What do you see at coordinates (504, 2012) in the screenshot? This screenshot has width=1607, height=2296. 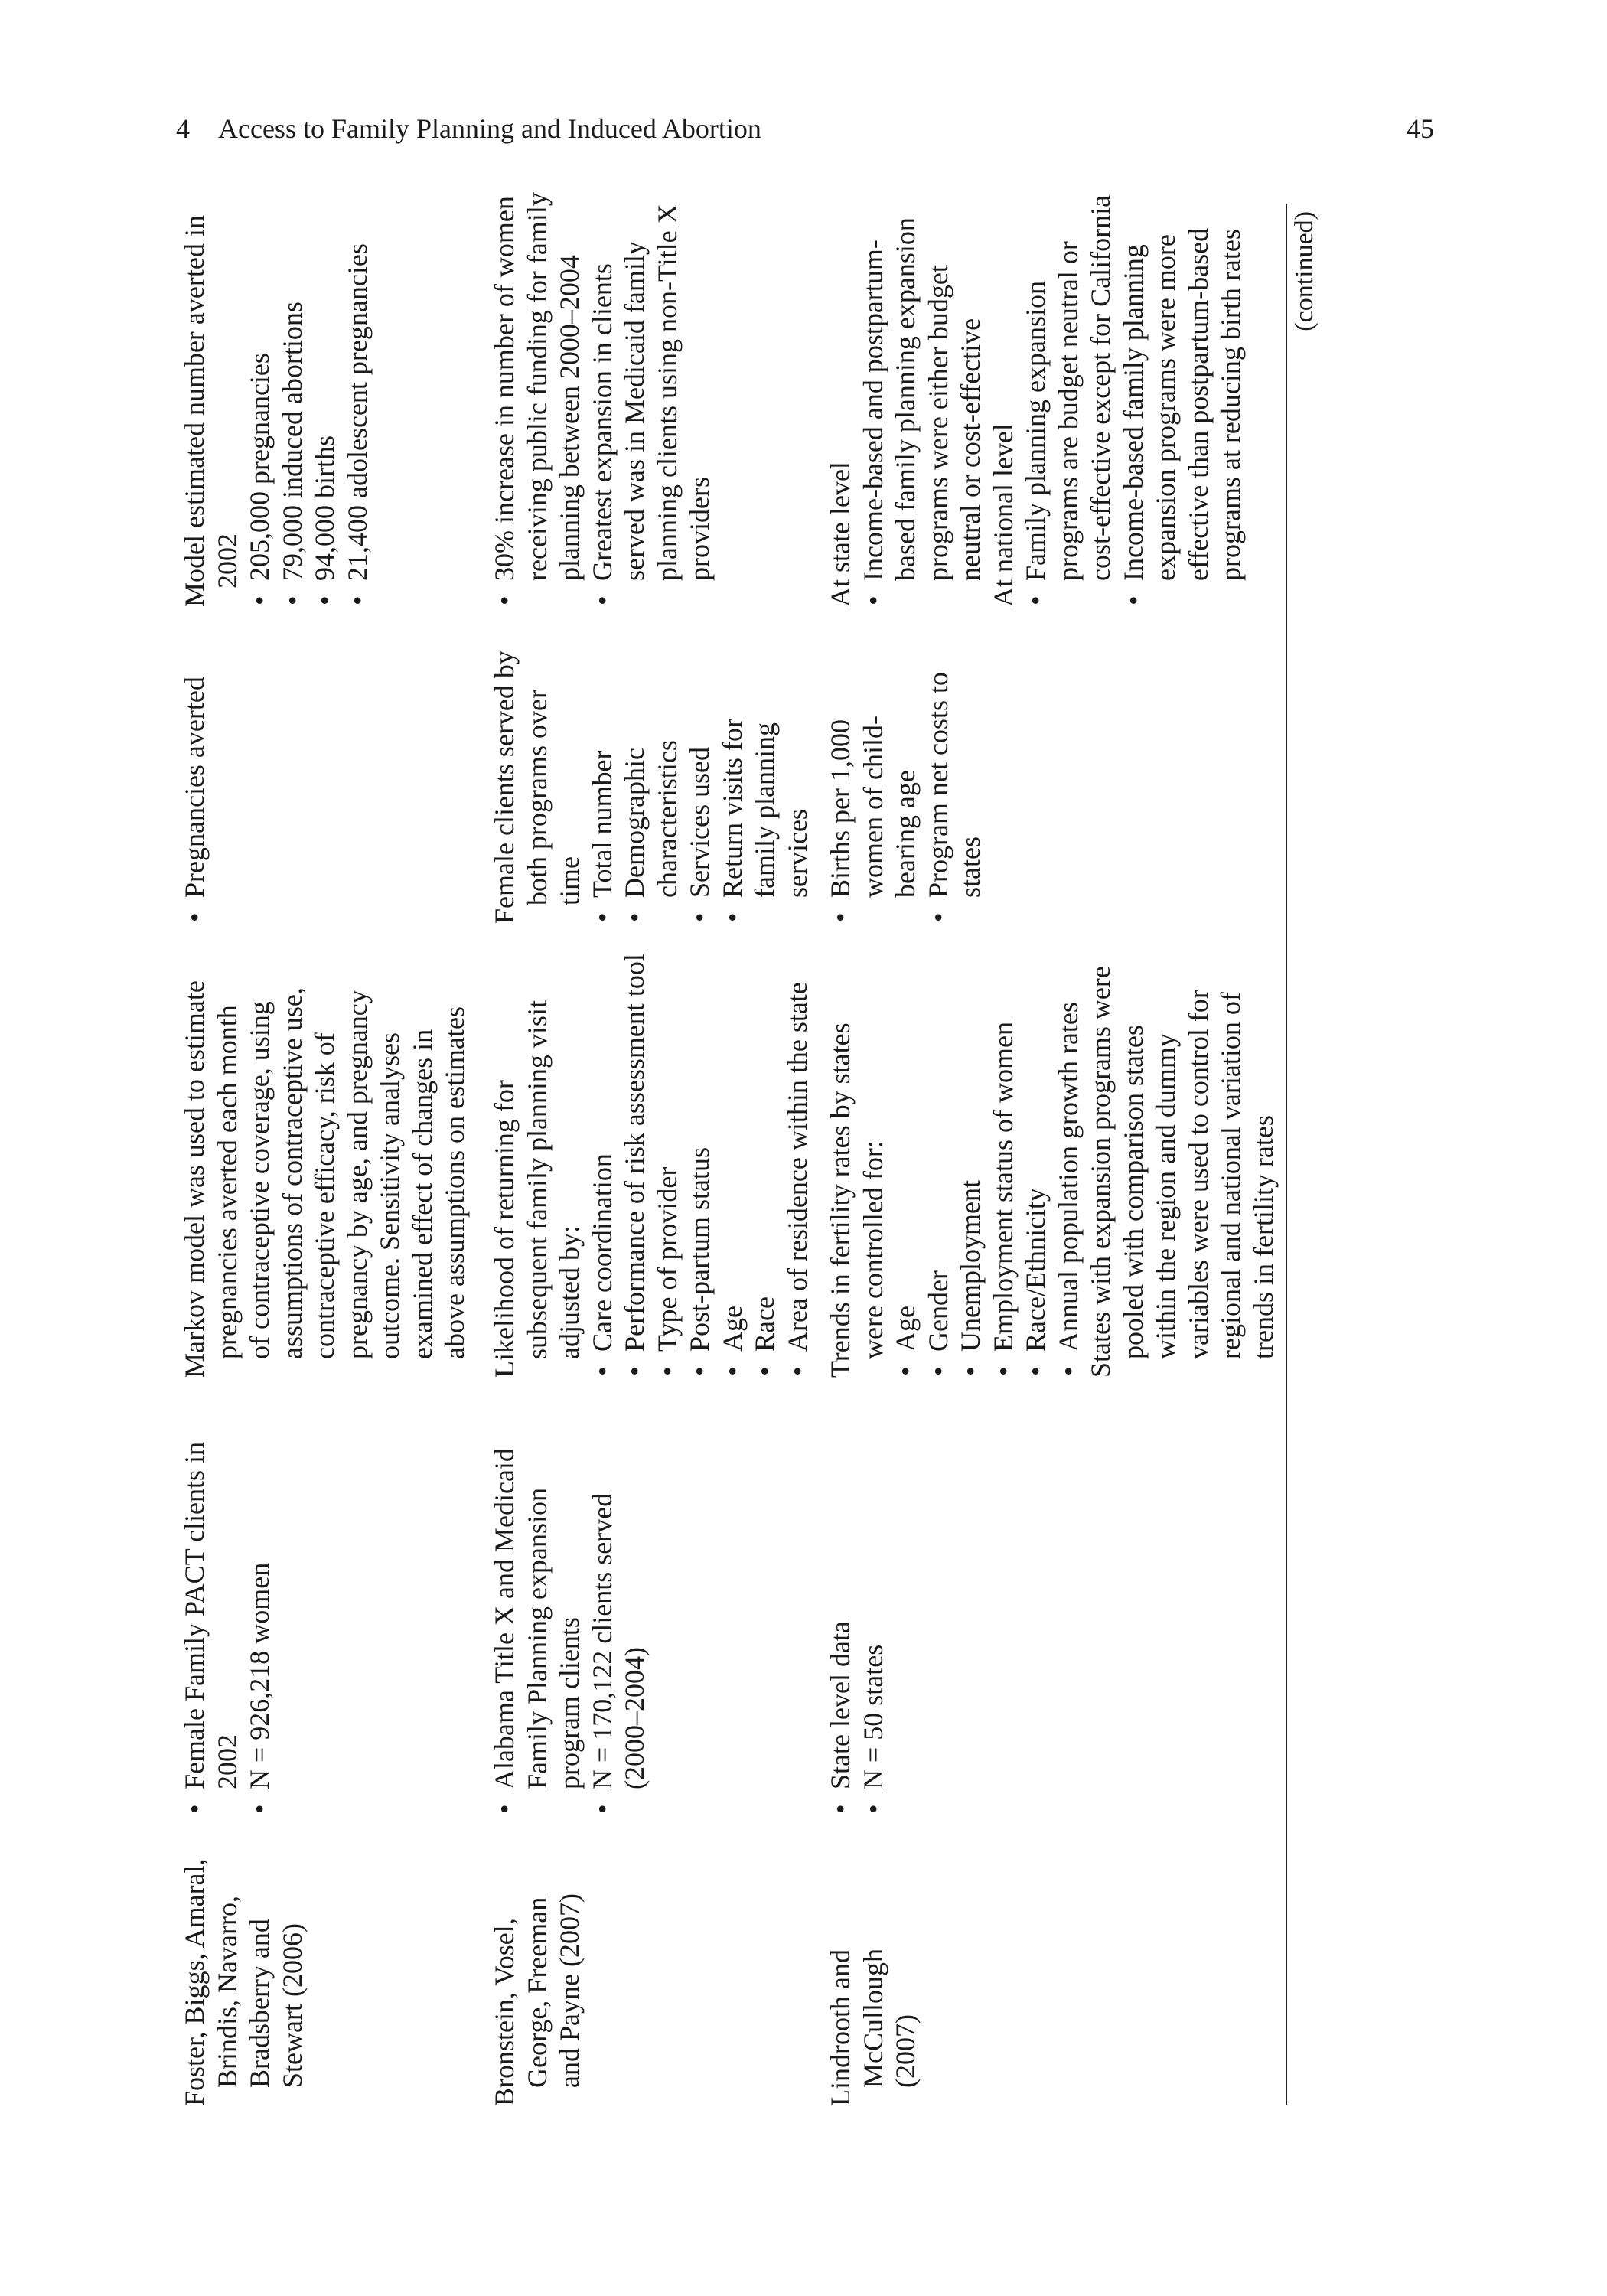 I see `text-line: Bronstein, Vosel,` at bounding box center [504, 2012].